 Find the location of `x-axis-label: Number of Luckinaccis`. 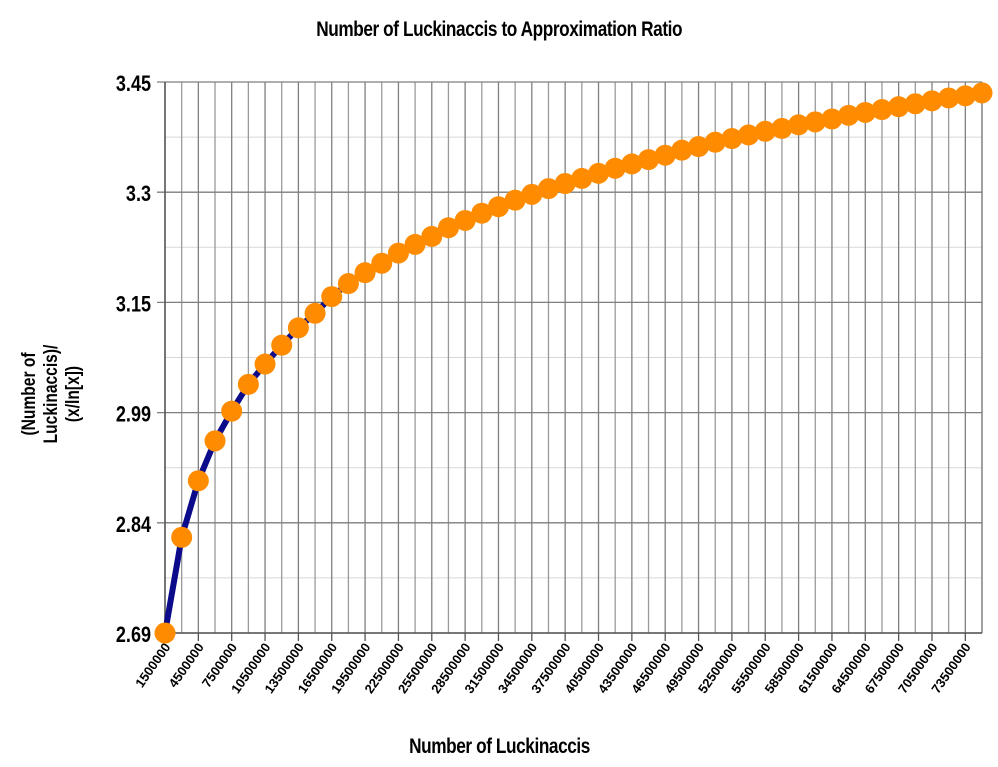

x-axis-label: Number of Luckinaccis is located at coordinates (499, 746).